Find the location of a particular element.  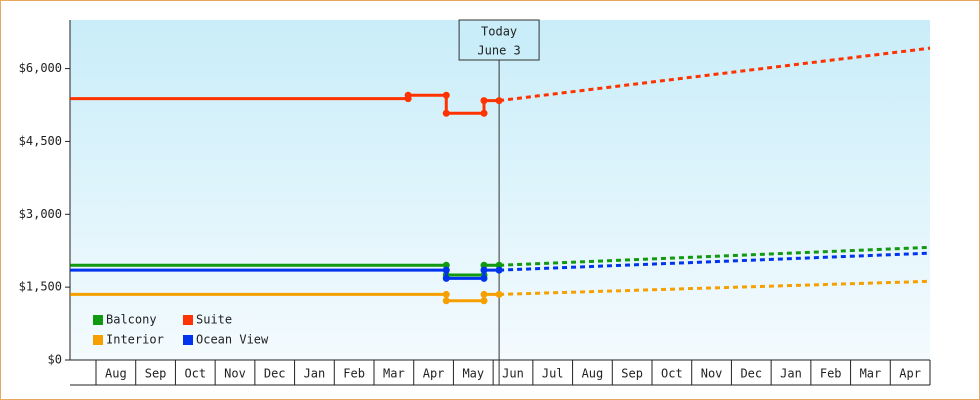

x-tick-label: Jul is located at coordinates (553, 374).